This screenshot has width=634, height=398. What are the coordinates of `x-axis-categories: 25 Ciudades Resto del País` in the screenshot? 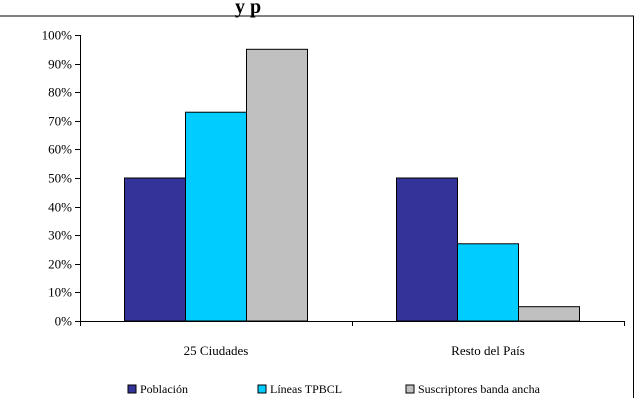 It's located at (352, 339).